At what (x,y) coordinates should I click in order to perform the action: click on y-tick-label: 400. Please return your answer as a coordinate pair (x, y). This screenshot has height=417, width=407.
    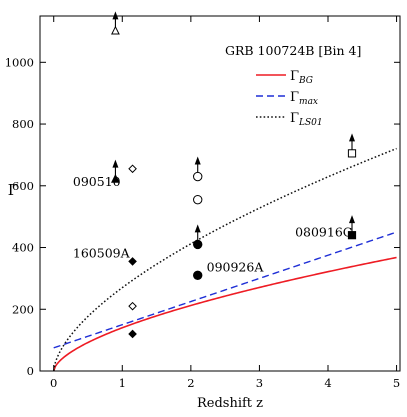
    Looking at the image, I should click on (23, 248).